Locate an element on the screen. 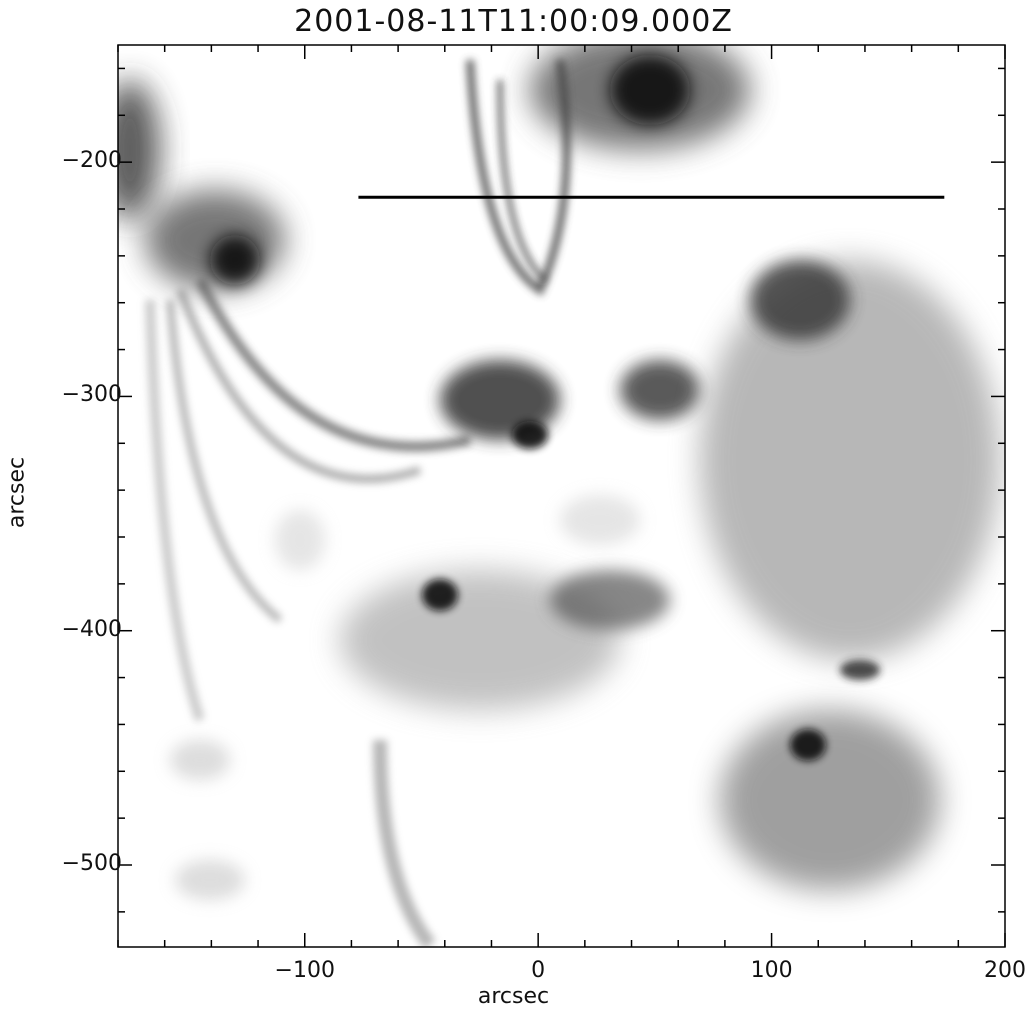 The width and height of the screenshot is (1027, 1015). y-tick-label: −300 is located at coordinates (91, 395).